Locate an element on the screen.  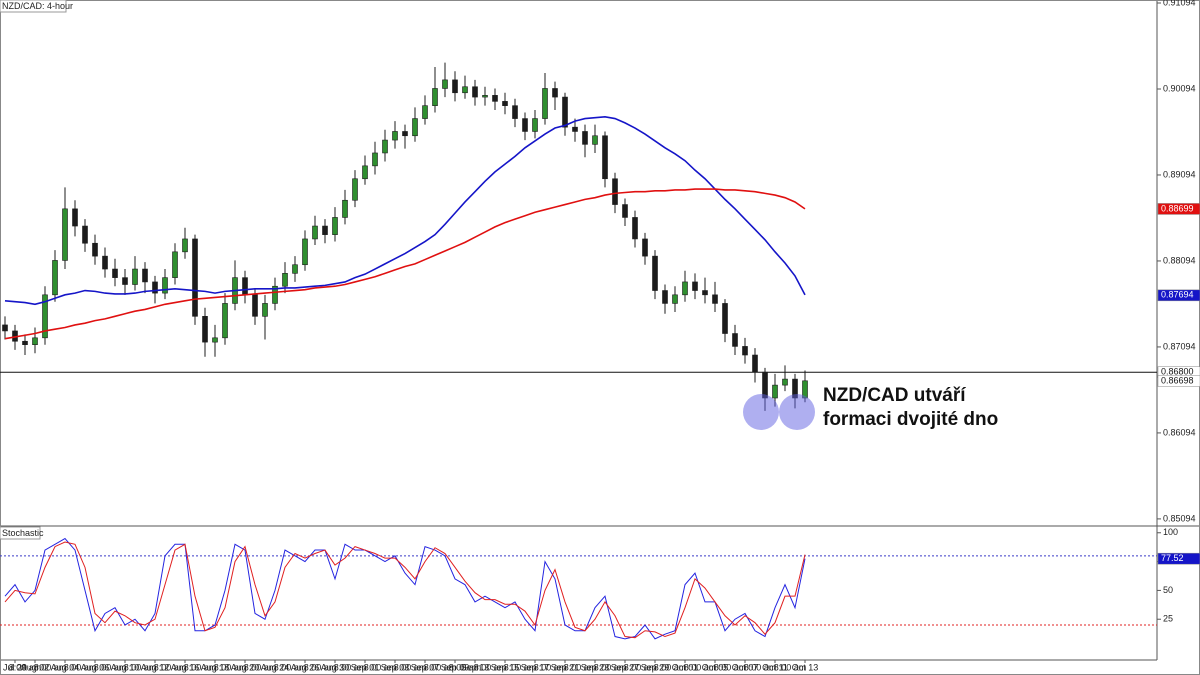
x-tick-label: Aug 04 is located at coordinates (65, 667).